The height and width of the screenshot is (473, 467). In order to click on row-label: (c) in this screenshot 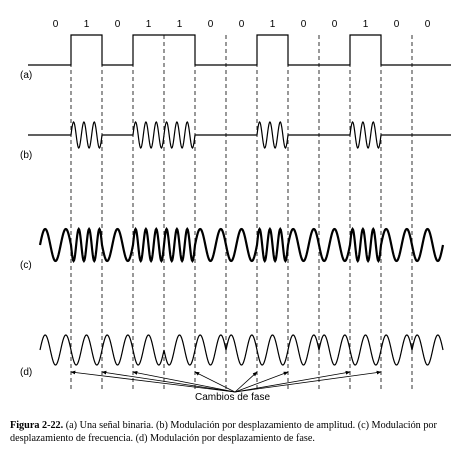, I will do `click(26, 265)`.